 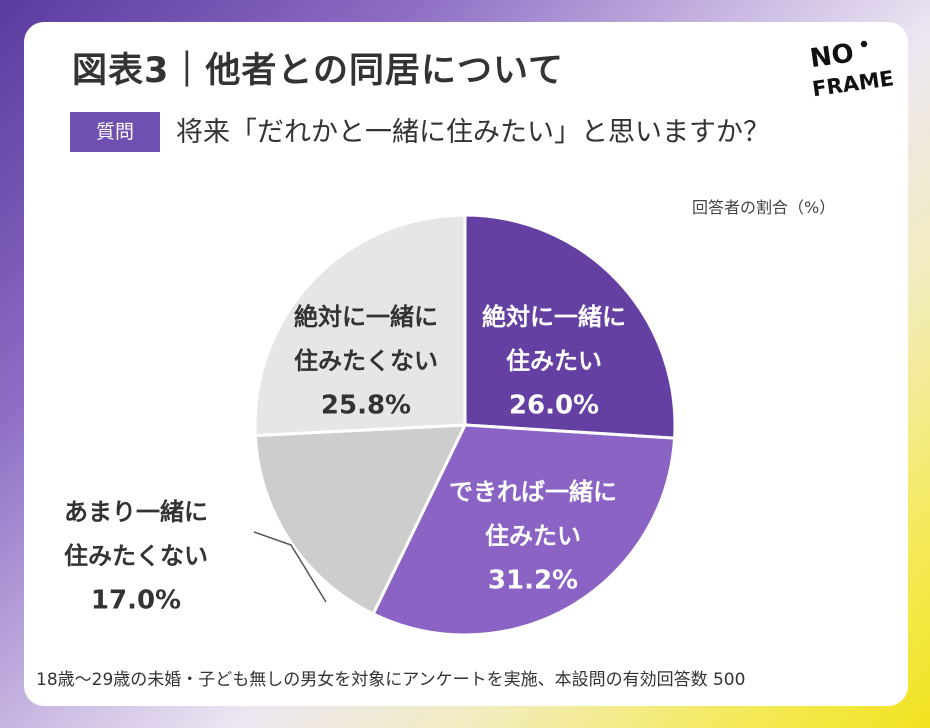 What do you see at coordinates (554, 406) in the screenshot?
I see `slice-1-value-label: 26.0%` at bounding box center [554, 406].